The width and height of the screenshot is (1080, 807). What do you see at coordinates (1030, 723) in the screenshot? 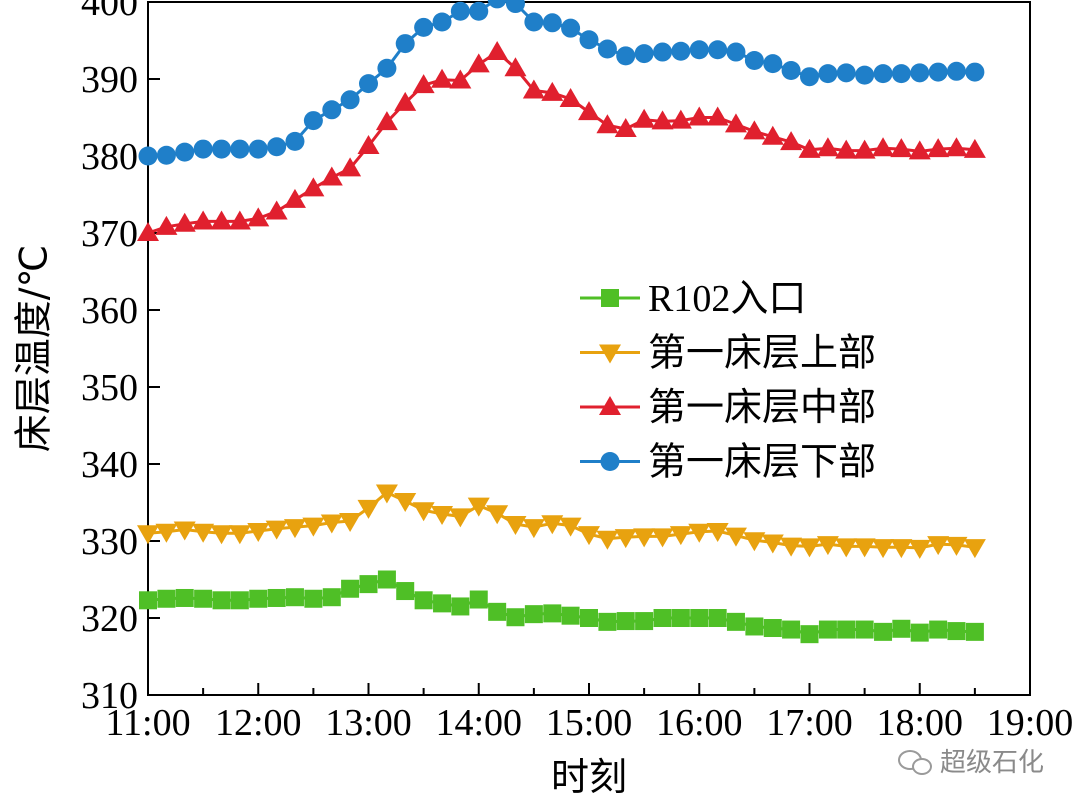
I see `x-tick-label: 19:00` at bounding box center [1030, 723].